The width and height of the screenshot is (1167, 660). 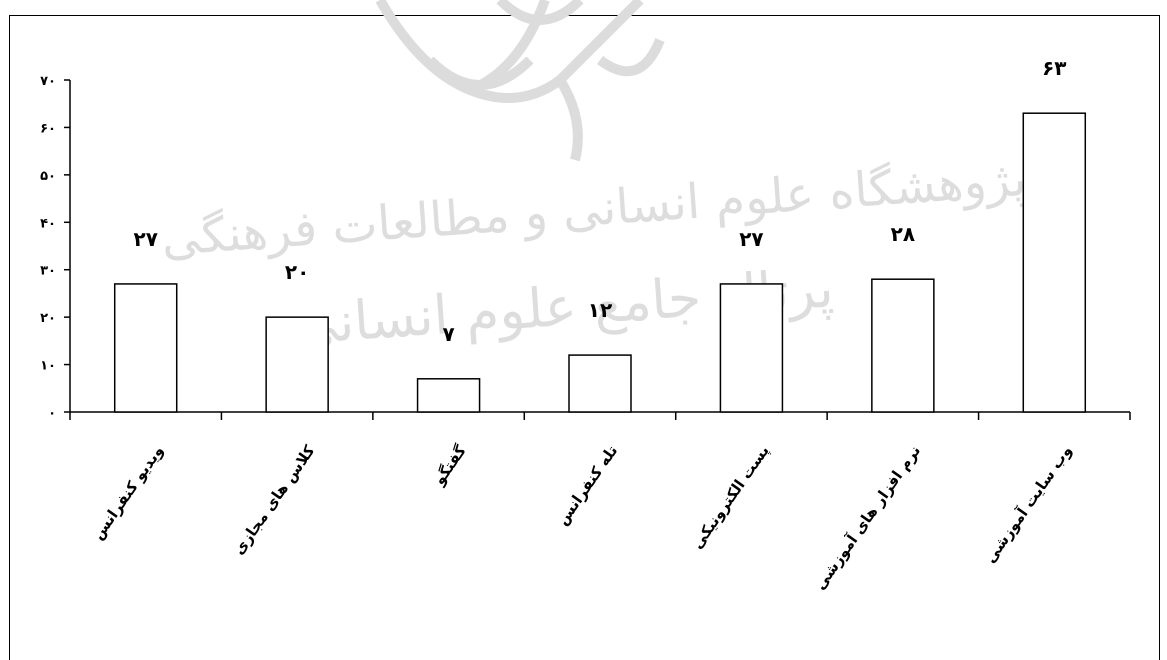 What do you see at coordinates (274, 500) in the screenshot?
I see `category-label: کلاس های مجازی` at bounding box center [274, 500].